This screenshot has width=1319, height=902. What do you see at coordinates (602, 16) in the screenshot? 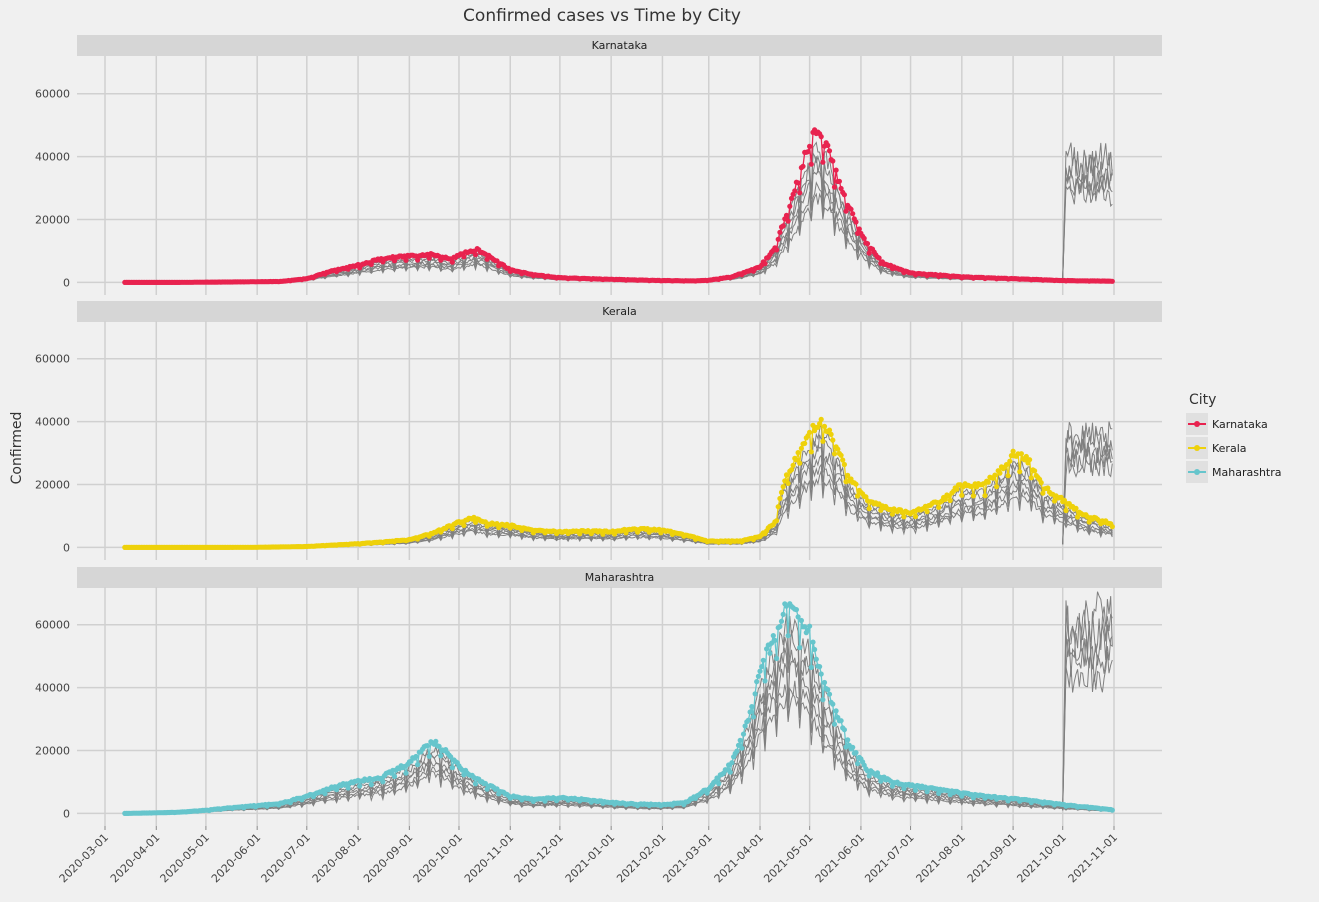
I see `chart-title: Confirmed cases vs Time by City` at bounding box center [602, 16].